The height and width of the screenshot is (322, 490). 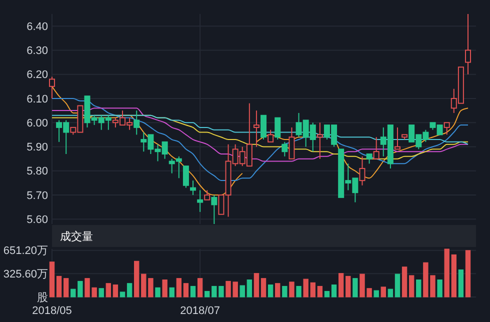 What do you see at coordinates (42, 298) in the screenshot?
I see `y-tick-label: 股` at bounding box center [42, 298].